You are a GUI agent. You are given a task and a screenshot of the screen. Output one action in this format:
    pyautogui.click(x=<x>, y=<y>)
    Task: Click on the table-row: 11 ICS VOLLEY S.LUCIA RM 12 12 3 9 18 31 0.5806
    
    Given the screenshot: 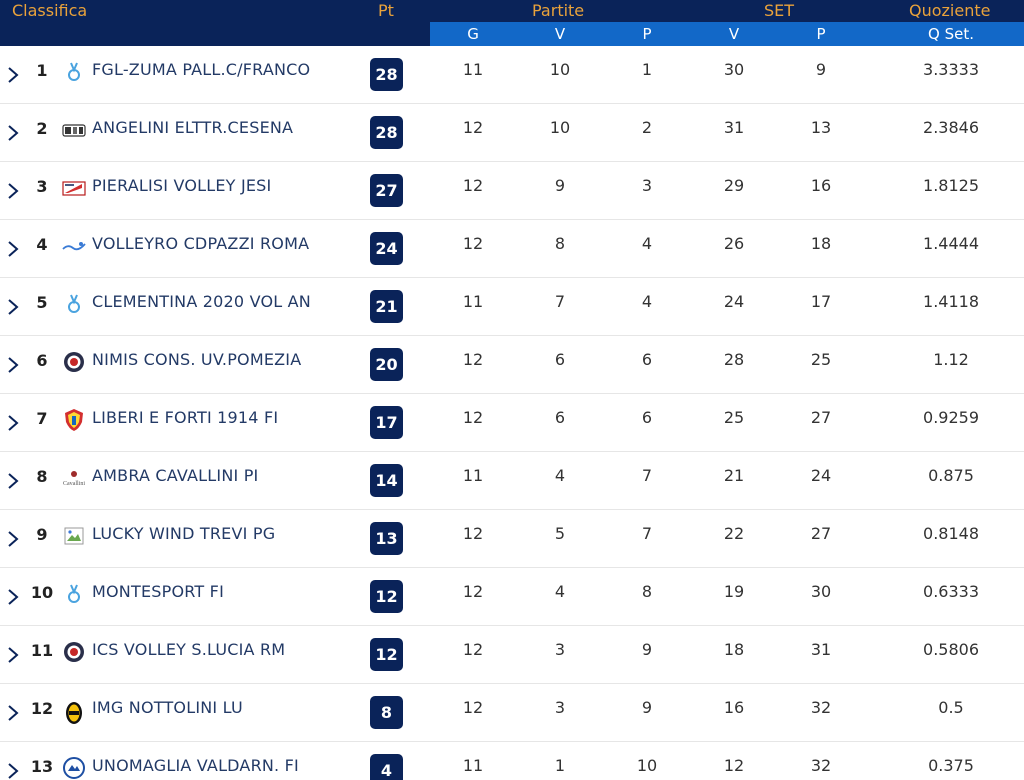 What is the action you would take?
    pyautogui.click(x=512, y=655)
    